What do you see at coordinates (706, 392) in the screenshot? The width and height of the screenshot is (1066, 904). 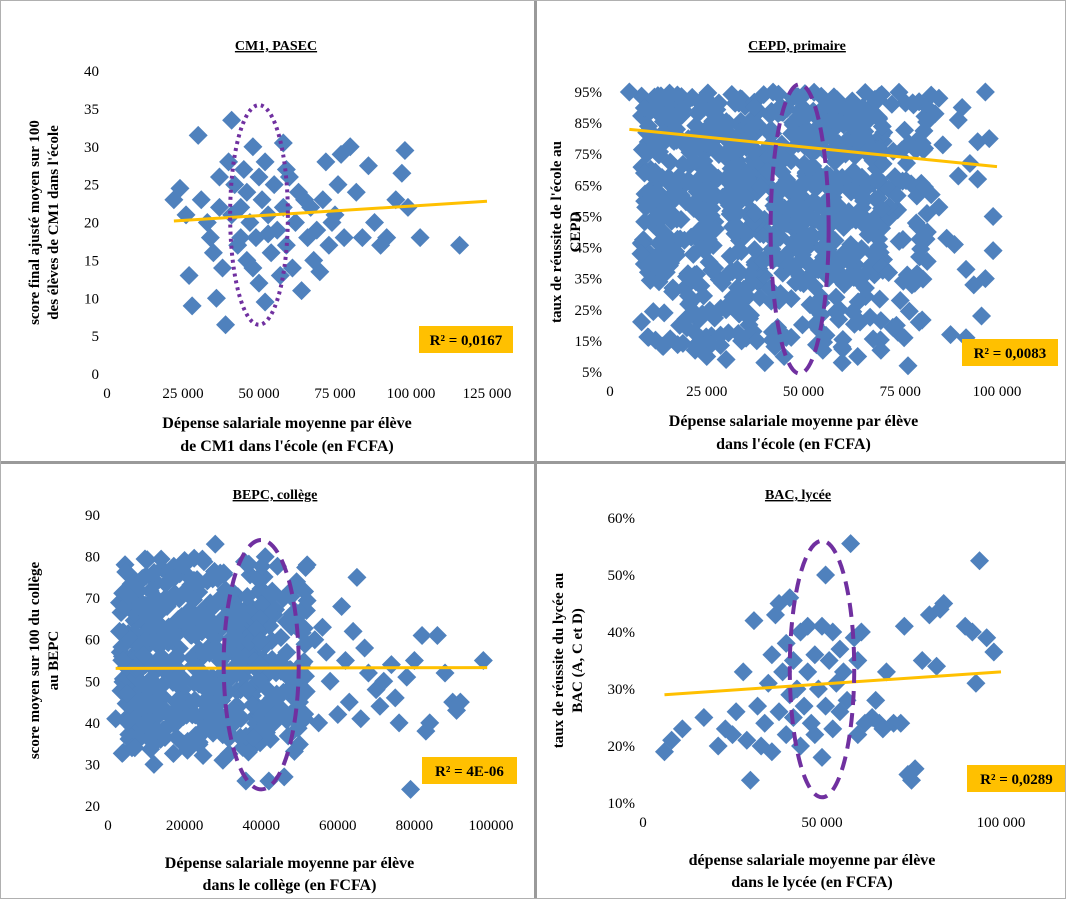 I see `x-tick-label: 25 000` at bounding box center [706, 392].